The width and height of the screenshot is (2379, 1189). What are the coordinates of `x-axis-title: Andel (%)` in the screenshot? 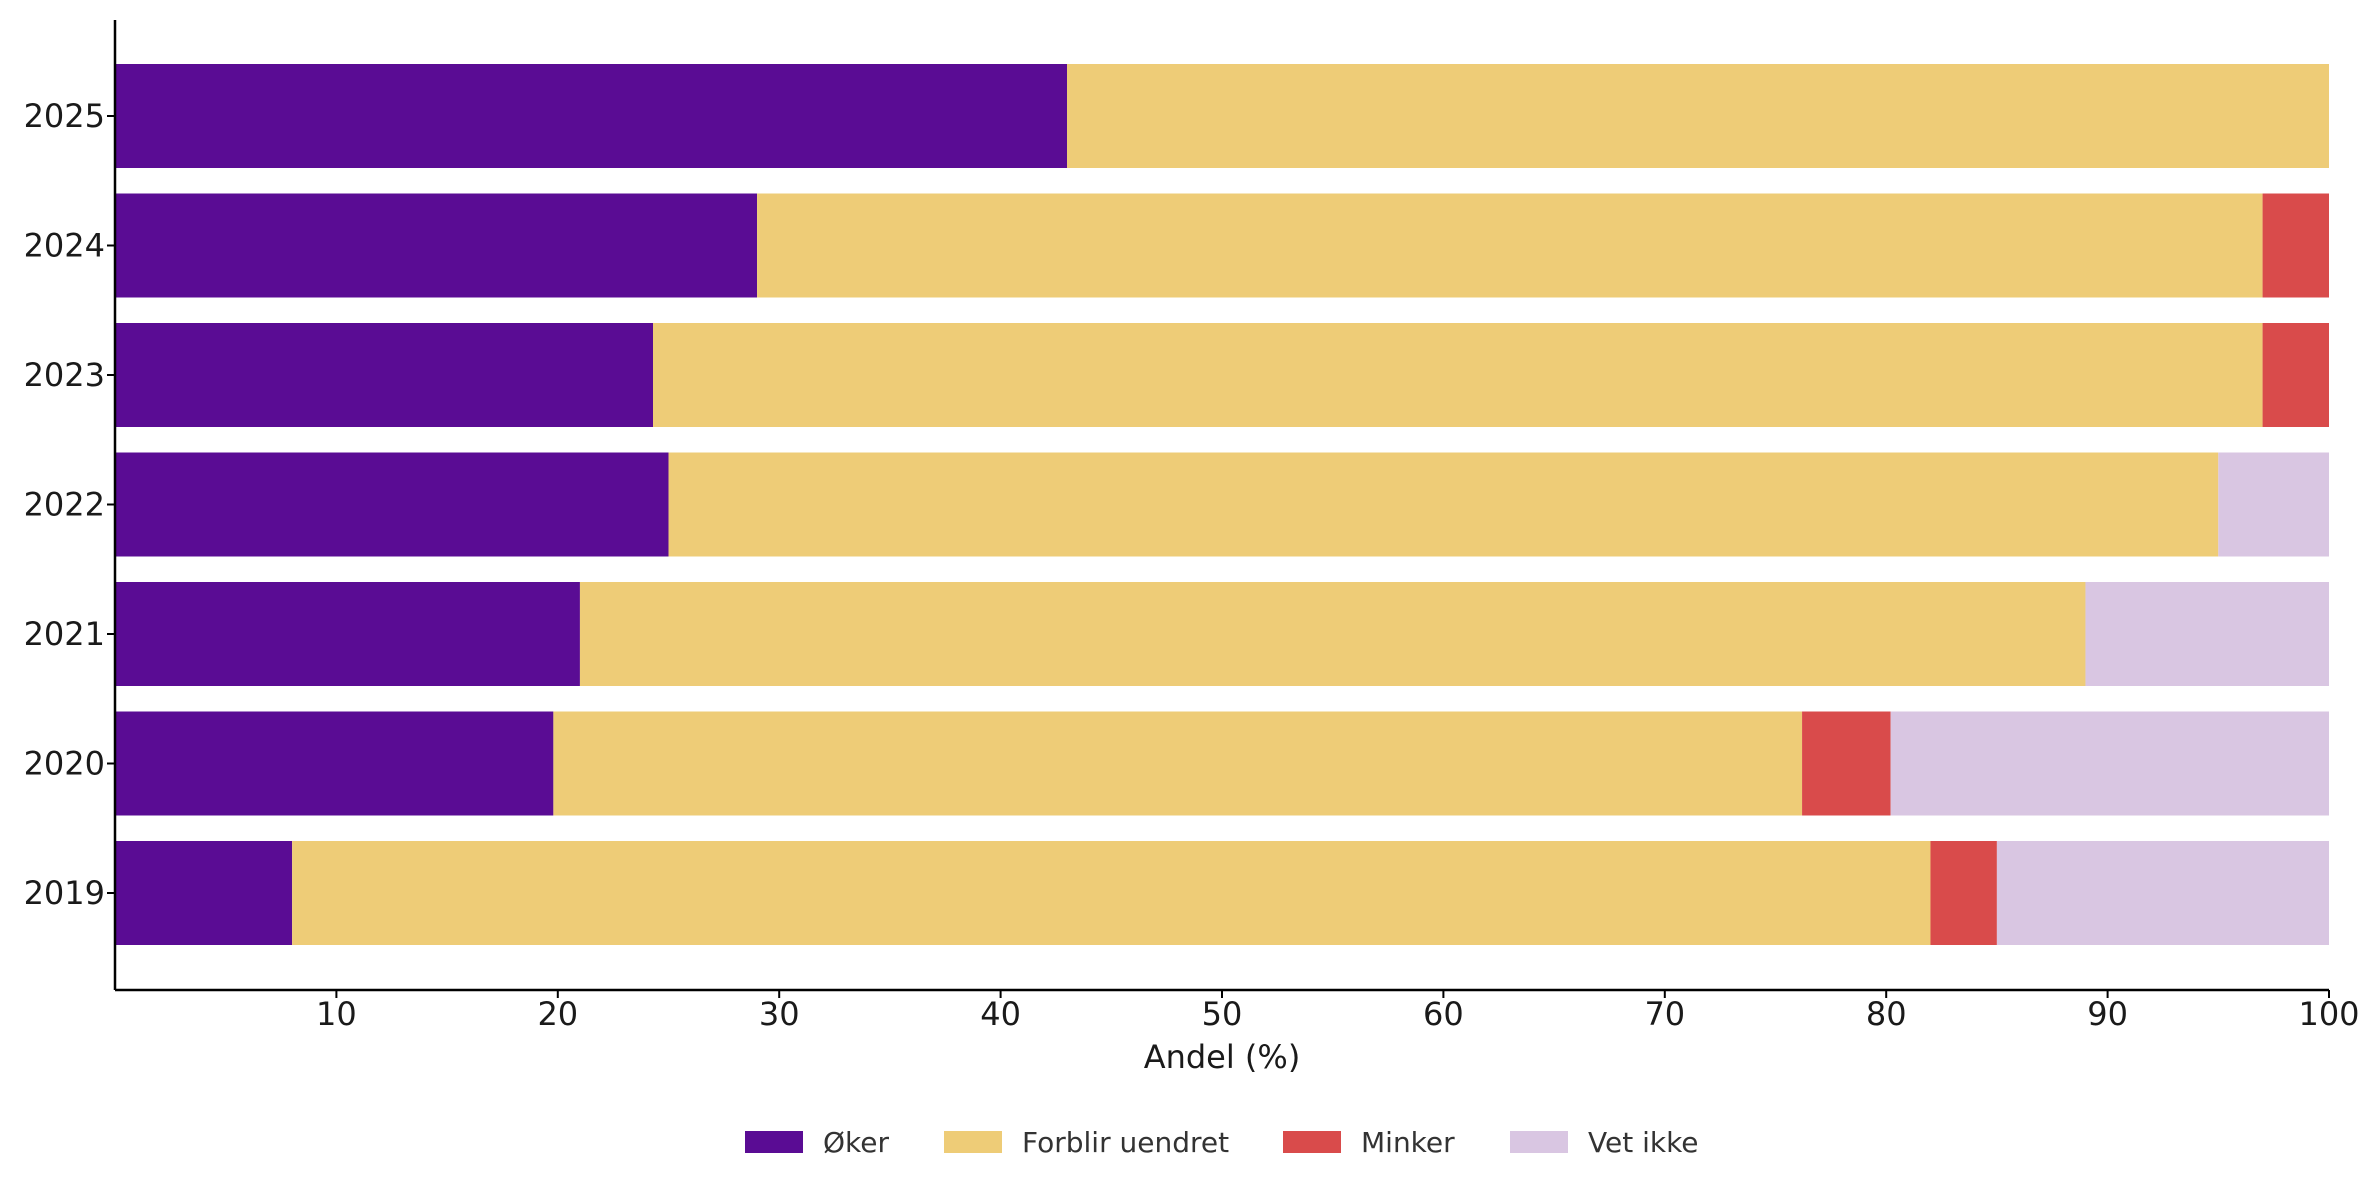 It's located at (1222, 1057).